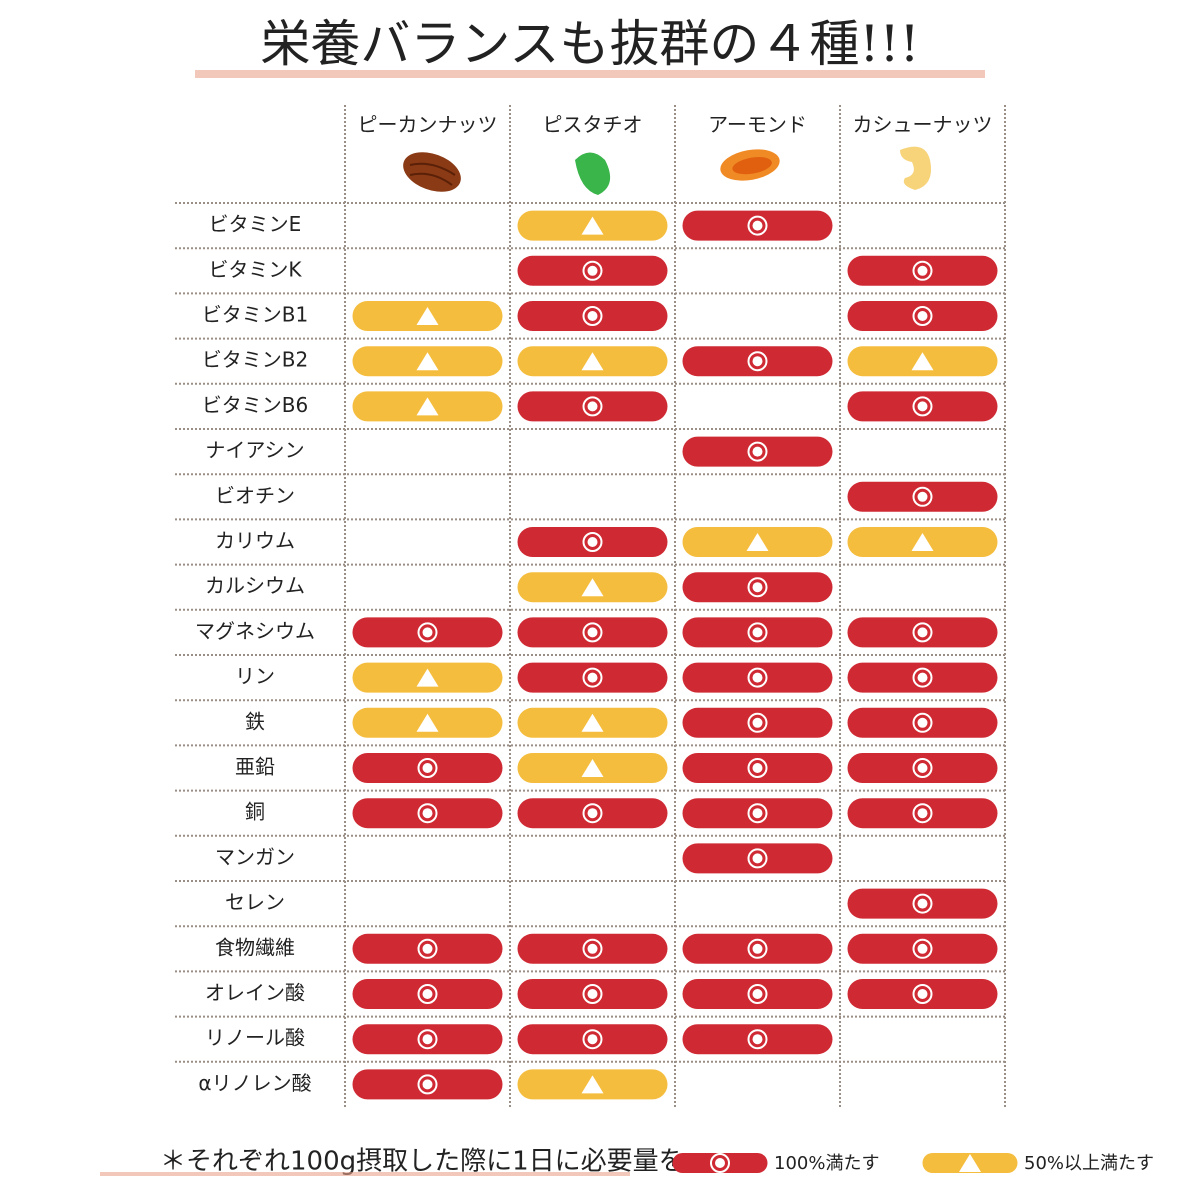 This screenshot has height=1200, width=1200. Describe the element at coordinates (255, 767) in the screenshot. I see `row-label: 亜鉛` at that location.